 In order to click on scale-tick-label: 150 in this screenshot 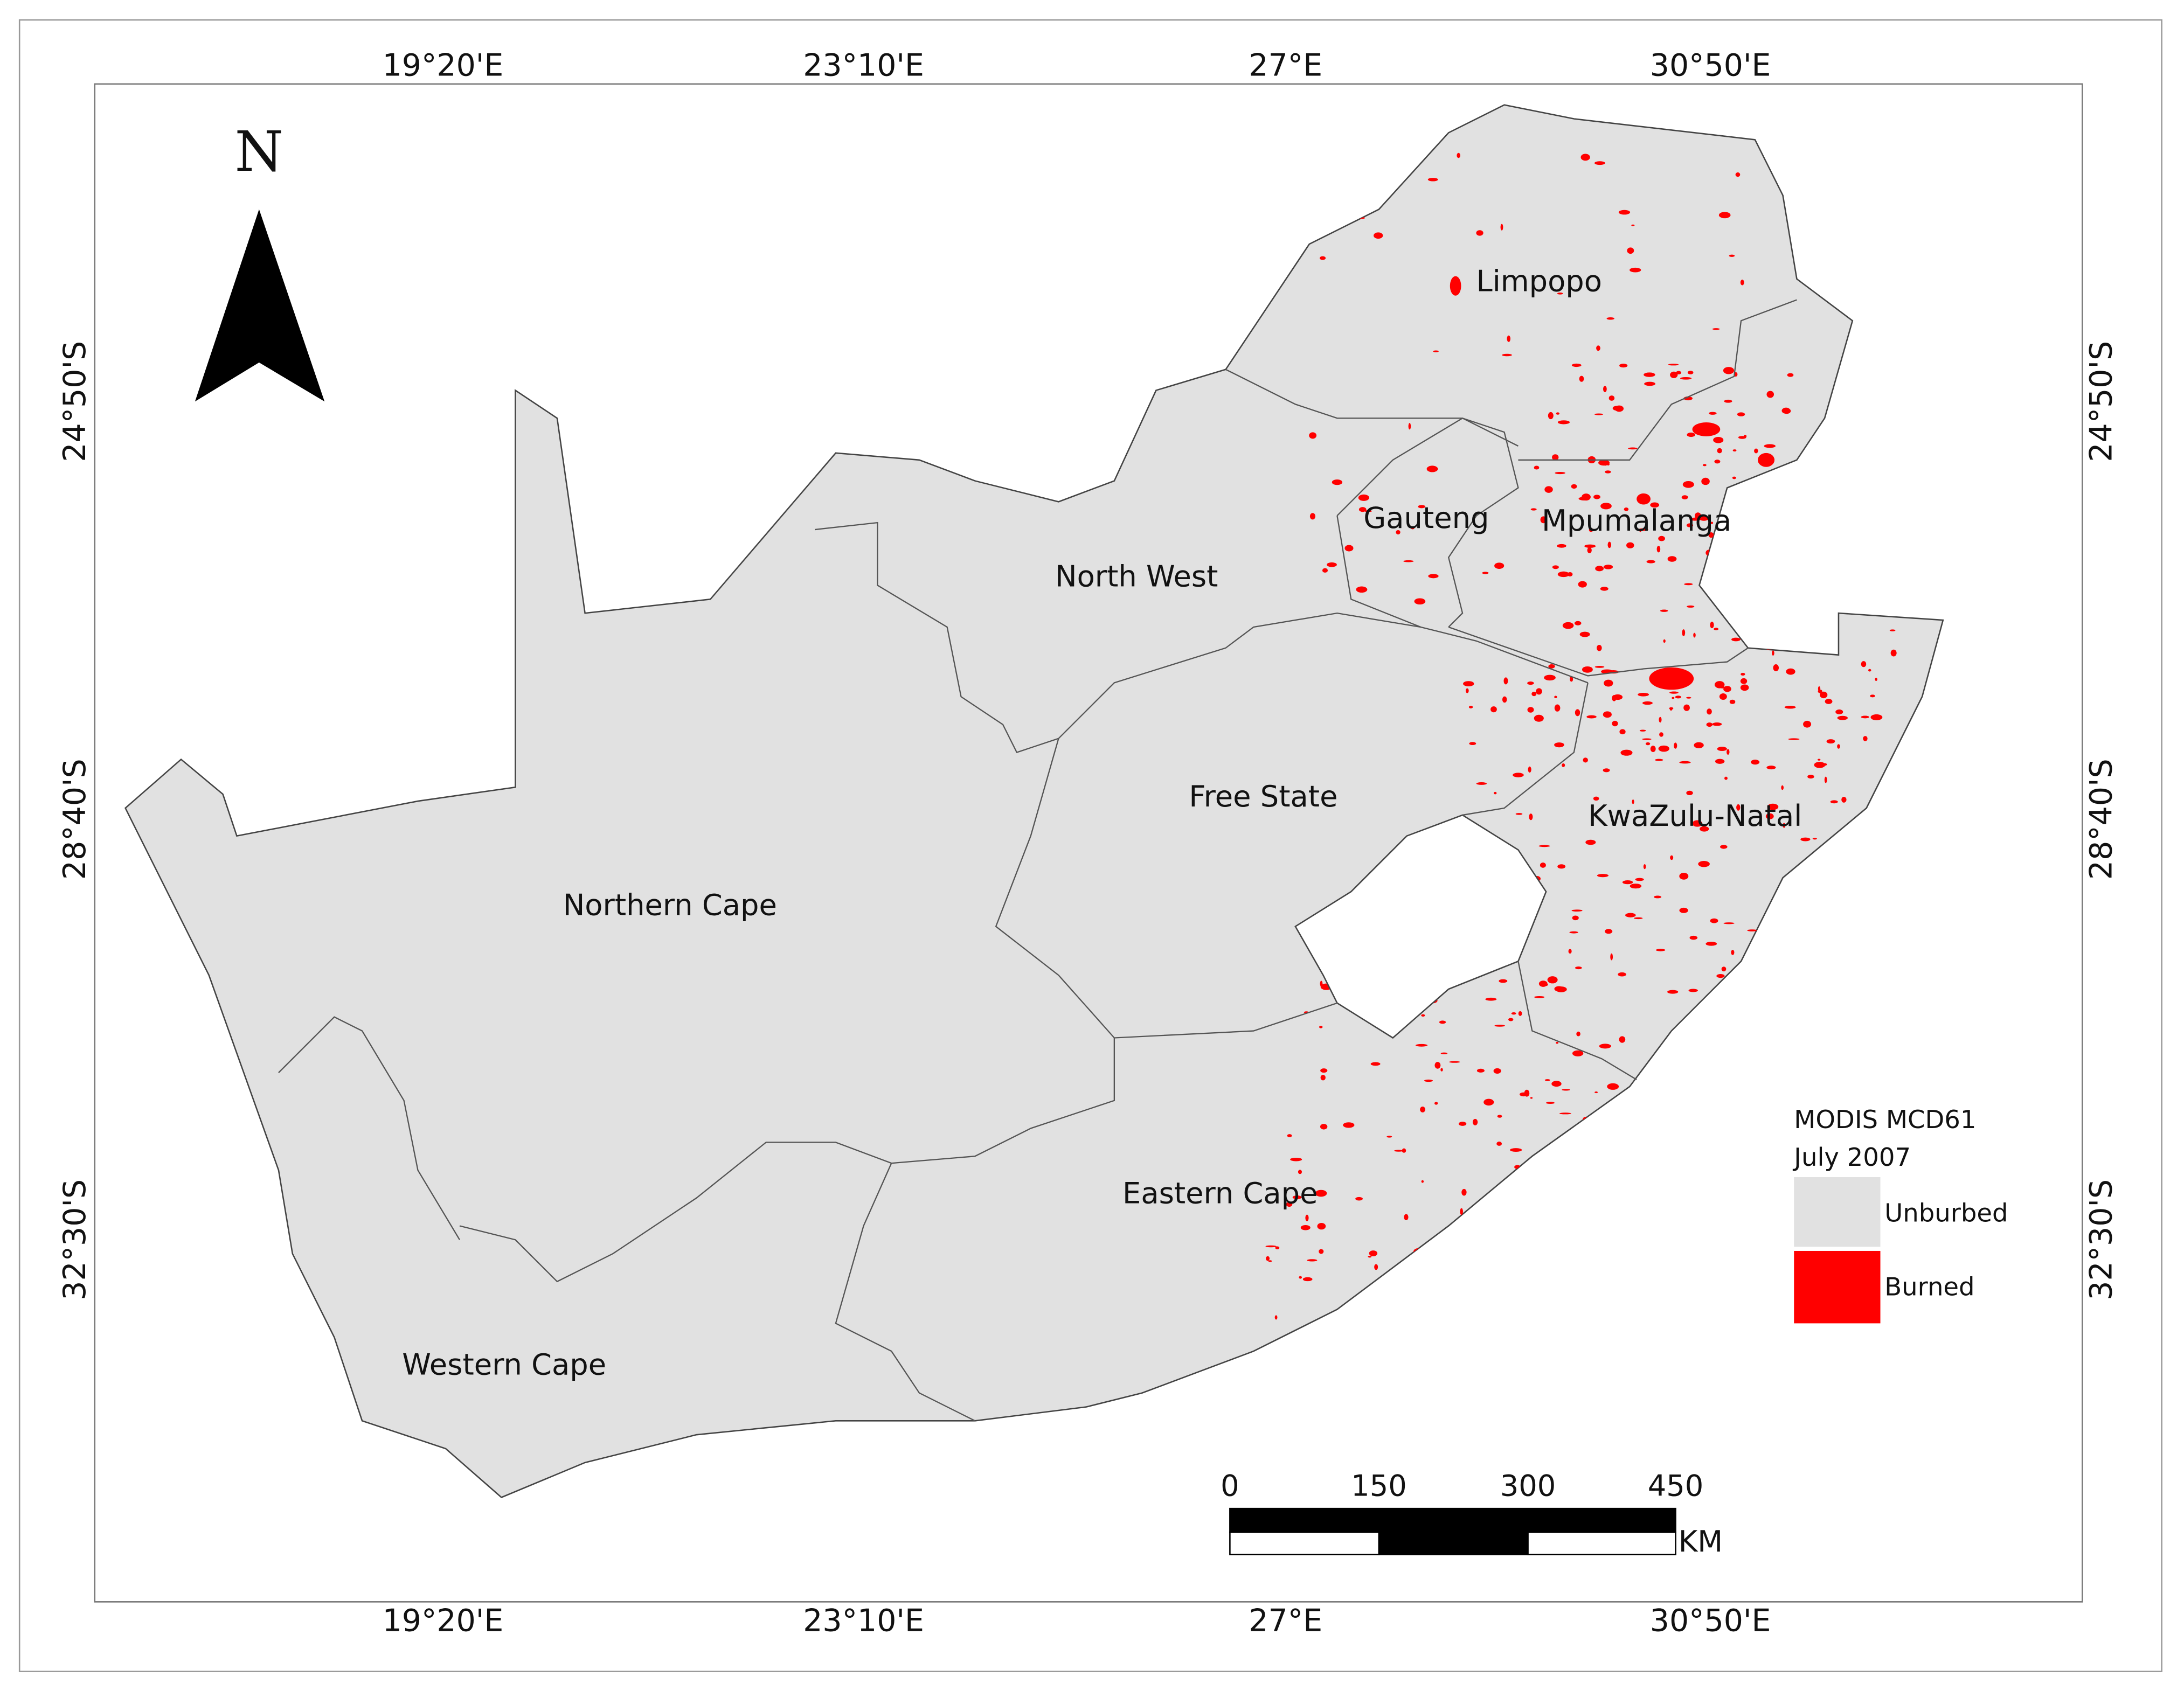, I will do `click(1379, 1486)`.